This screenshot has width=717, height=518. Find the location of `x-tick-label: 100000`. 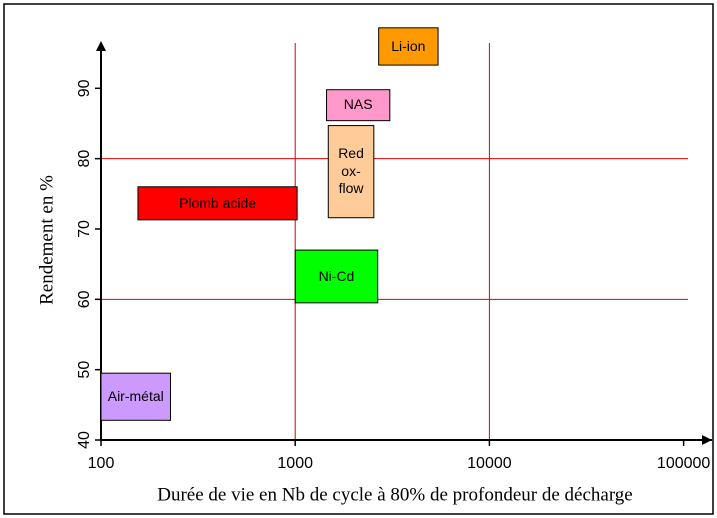

x-tick-label: 100000 is located at coordinates (683, 463).